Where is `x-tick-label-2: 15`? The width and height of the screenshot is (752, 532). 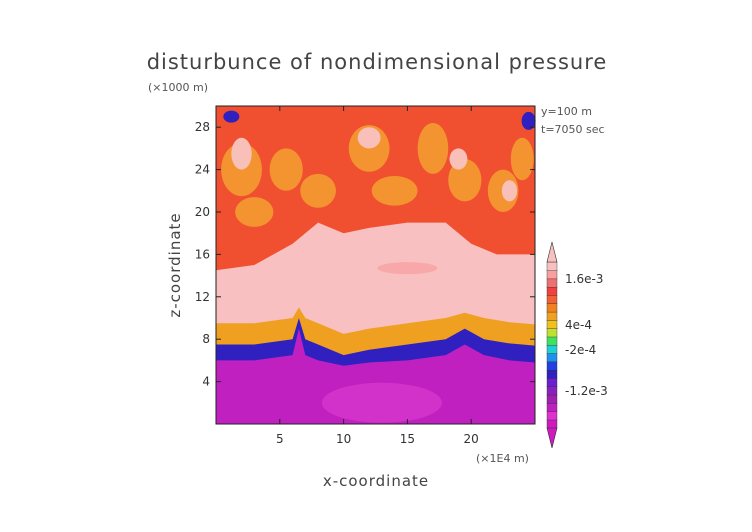
x-tick-label-2: 15 is located at coordinates (407, 439).